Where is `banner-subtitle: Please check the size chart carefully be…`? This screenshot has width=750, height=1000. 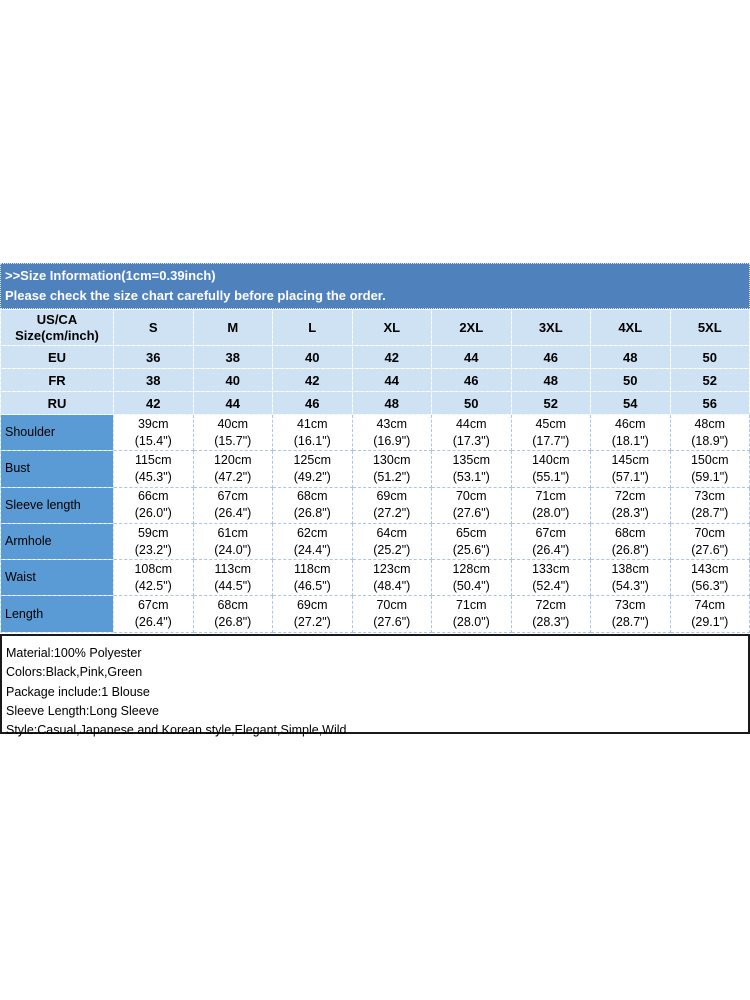 banner-subtitle: Please check the size chart carefully be… is located at coordinates (195, 295).